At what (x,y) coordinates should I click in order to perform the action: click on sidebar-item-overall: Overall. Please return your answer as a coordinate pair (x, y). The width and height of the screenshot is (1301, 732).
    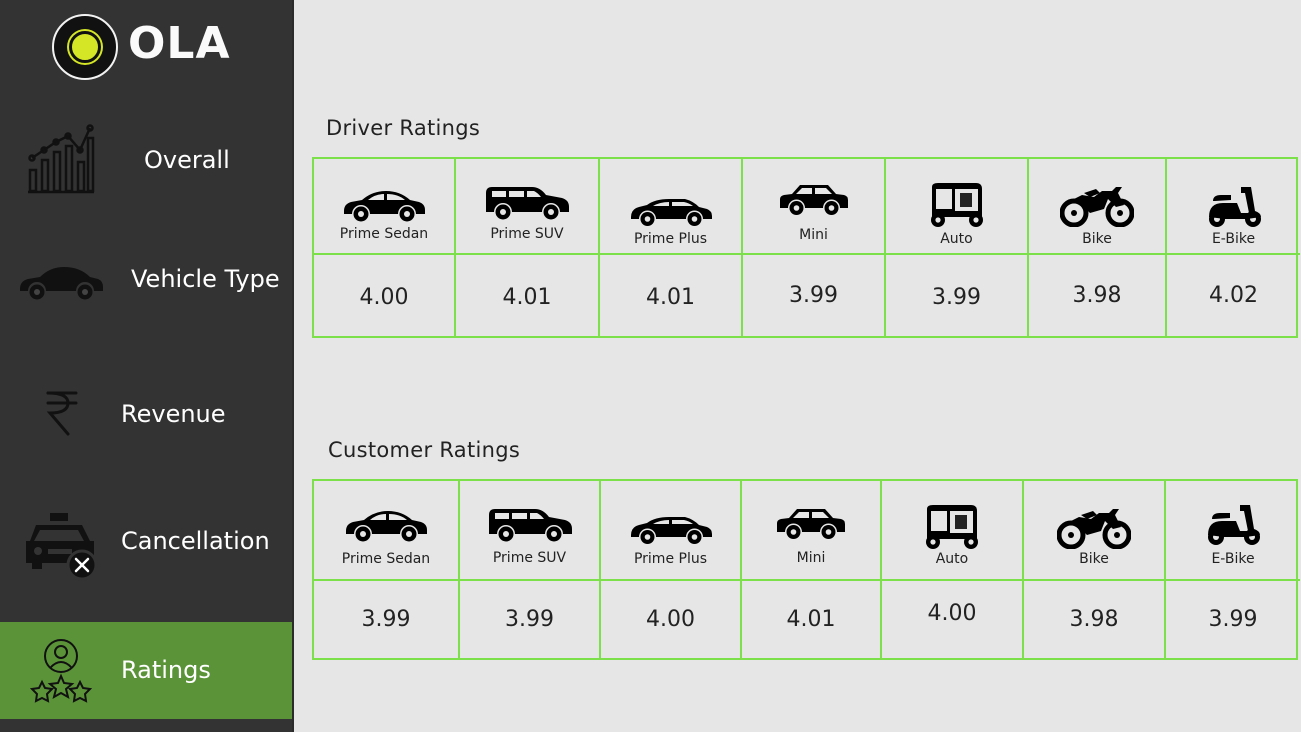
    Looking at the image, I should click on (146, 163).